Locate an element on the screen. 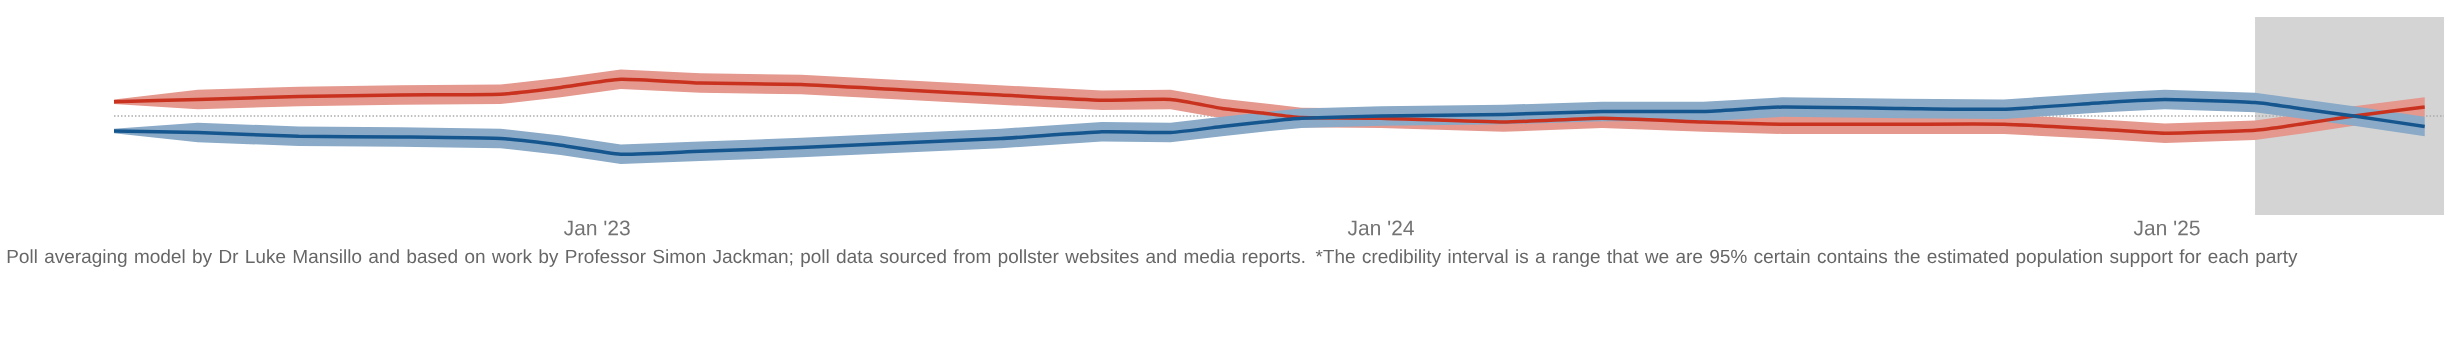 Image resolution: width=2450 pixels, height=338 pixels. x-tick-label: Jan '25 is located at coordinates (2166, 228).